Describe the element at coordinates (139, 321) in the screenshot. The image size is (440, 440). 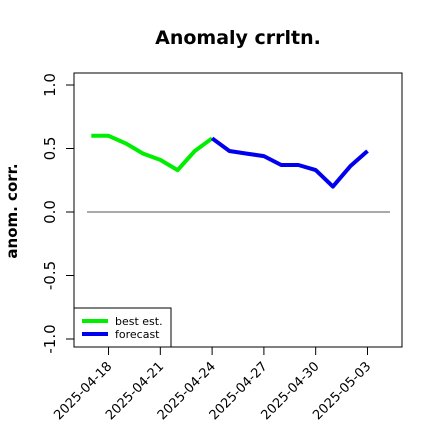
I see `legend-entry: best est.` at that location.